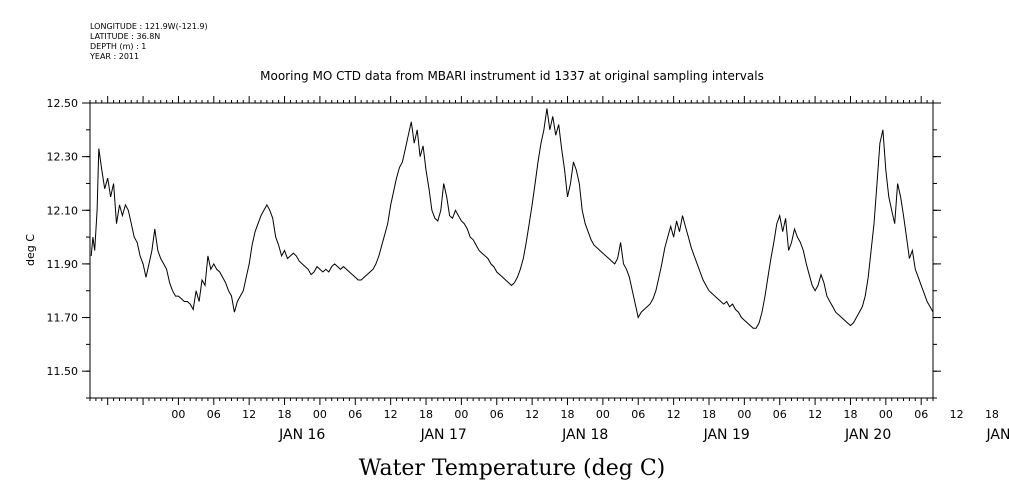 This screenshot has height=504, width=1009. I want to click on latitude-label: LATITUDE : 36.8N, so click(125, 36).